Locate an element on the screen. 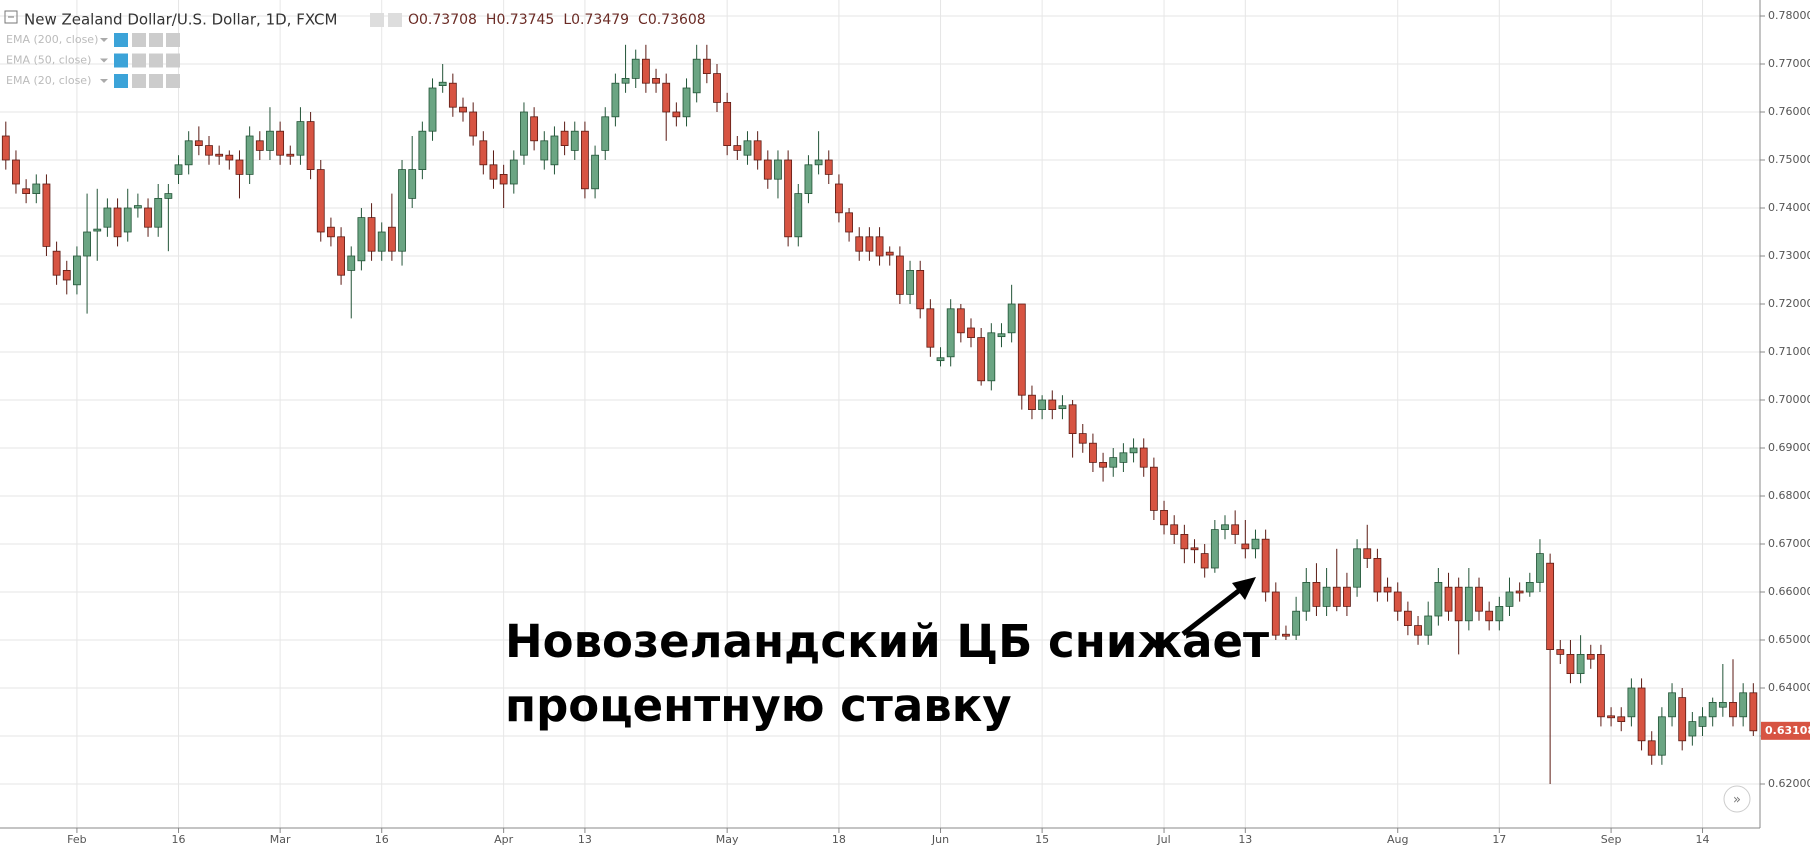 The width and height of the screenshot is (1810, 847). x-tick-label: 13 is located at coordinates (1245, 839).